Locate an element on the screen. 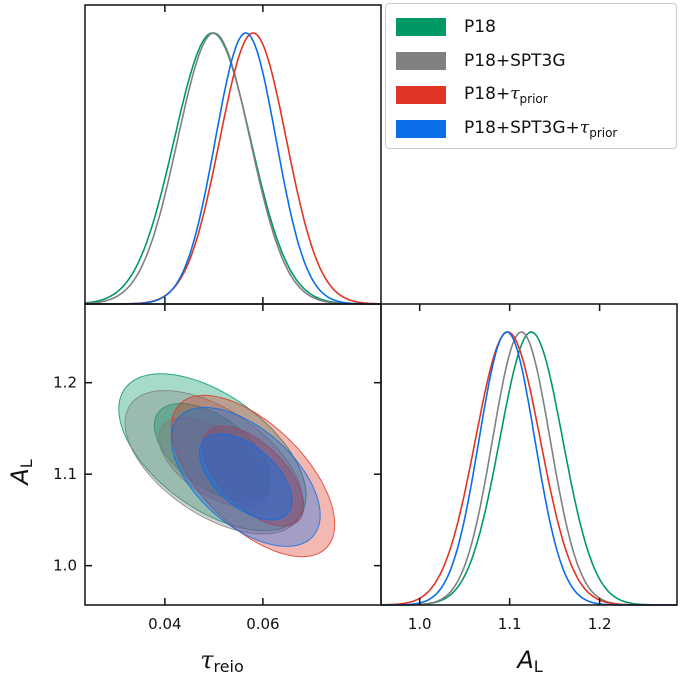  legend-entry-p18-spt3g: P18+SPT3G is located at coordinates (536, 61).